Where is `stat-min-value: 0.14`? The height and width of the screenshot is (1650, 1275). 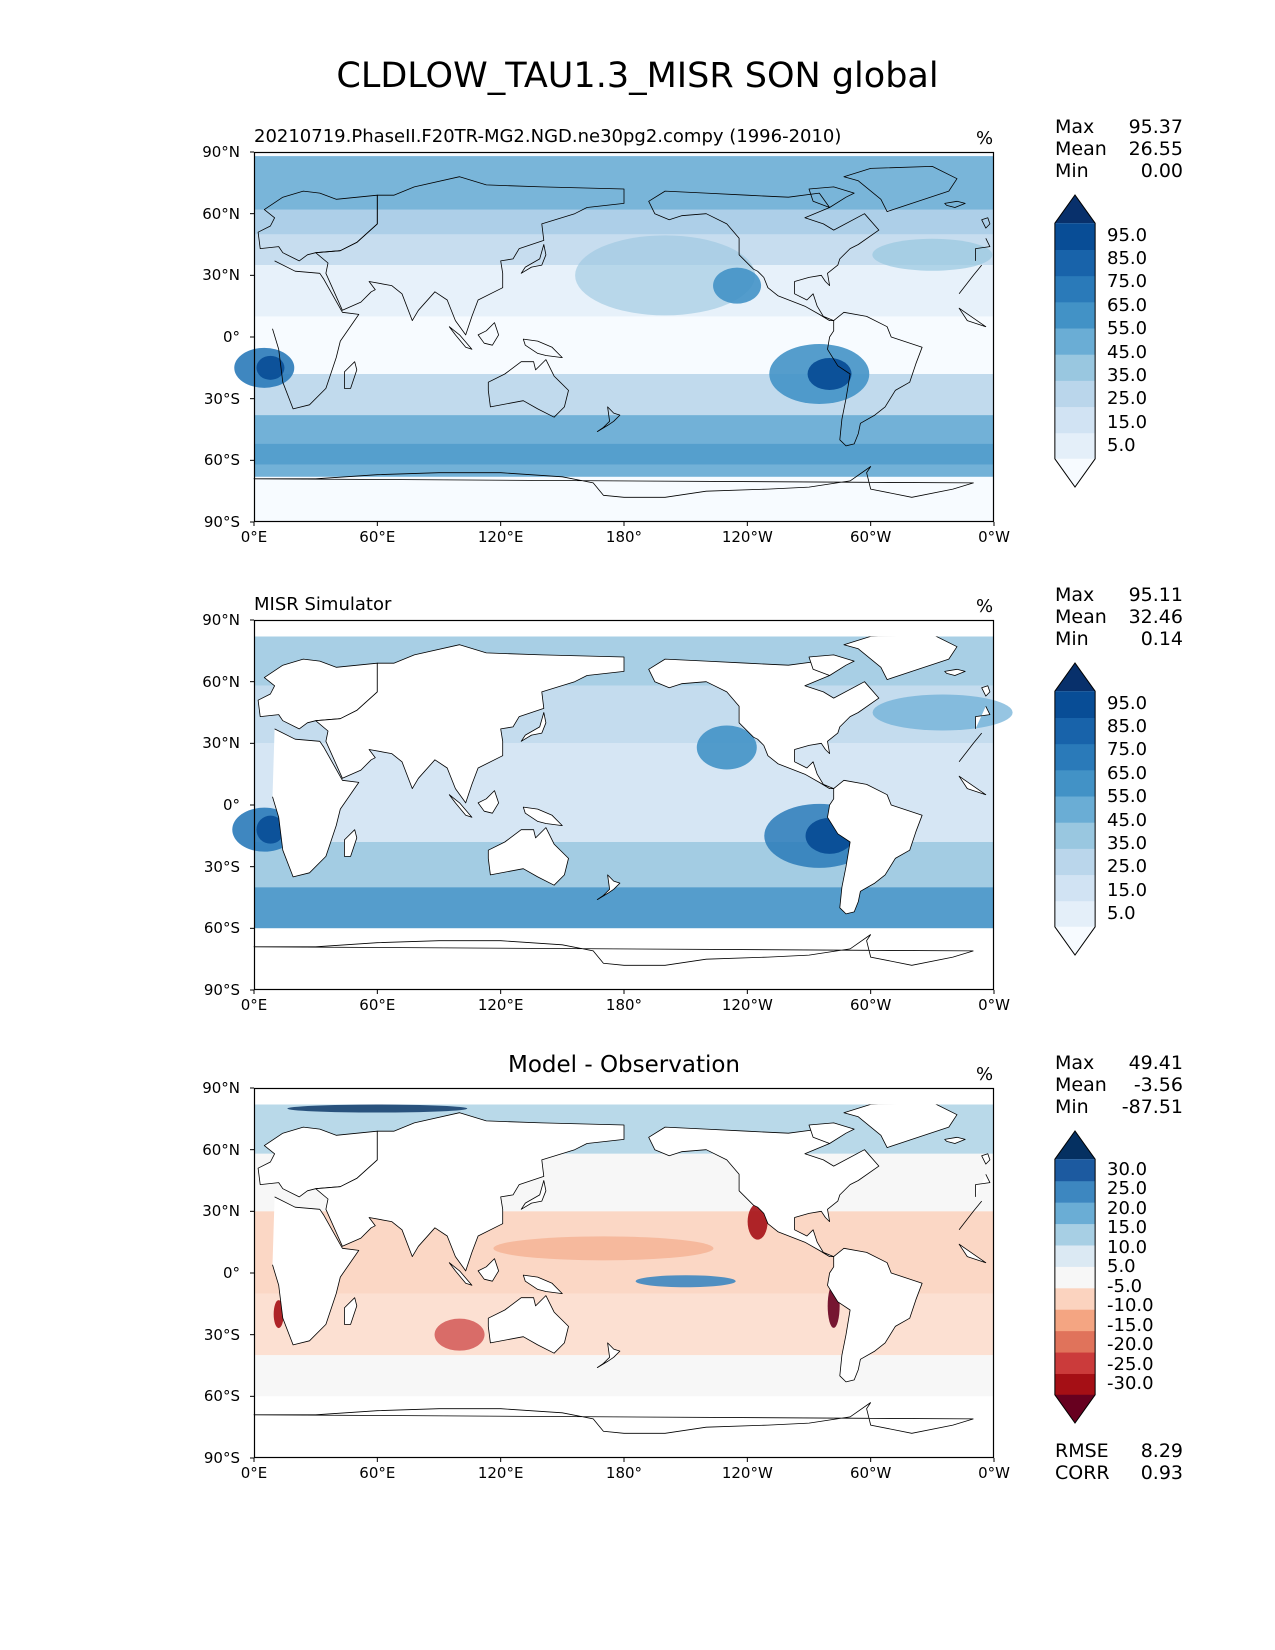
stat-min-value: 0.14 is located at coordinates (1161, 639).